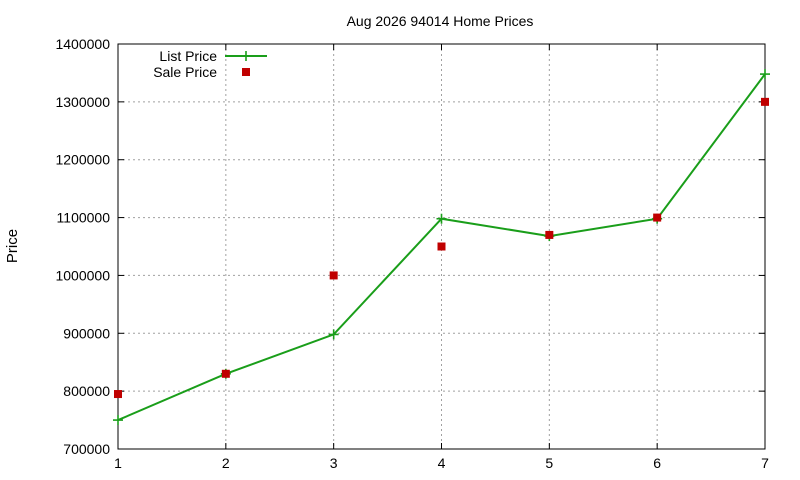 Image resolution: width=800 pixels, height=480 pixels. What do you see at coordinates (246, 56) in the screenshot?
I see `list-price-legend-marker` at bounding box center [246, 56].